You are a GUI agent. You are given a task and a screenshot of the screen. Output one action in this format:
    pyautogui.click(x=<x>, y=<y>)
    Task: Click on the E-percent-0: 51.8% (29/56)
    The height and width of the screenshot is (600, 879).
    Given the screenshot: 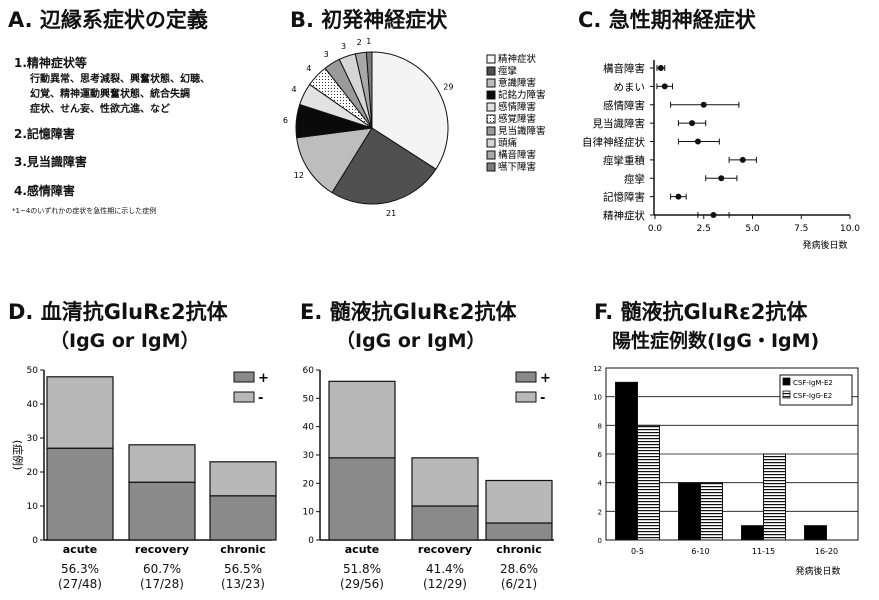 What is the action you would take?
    pyautogui.click(x=362, y=577)
    